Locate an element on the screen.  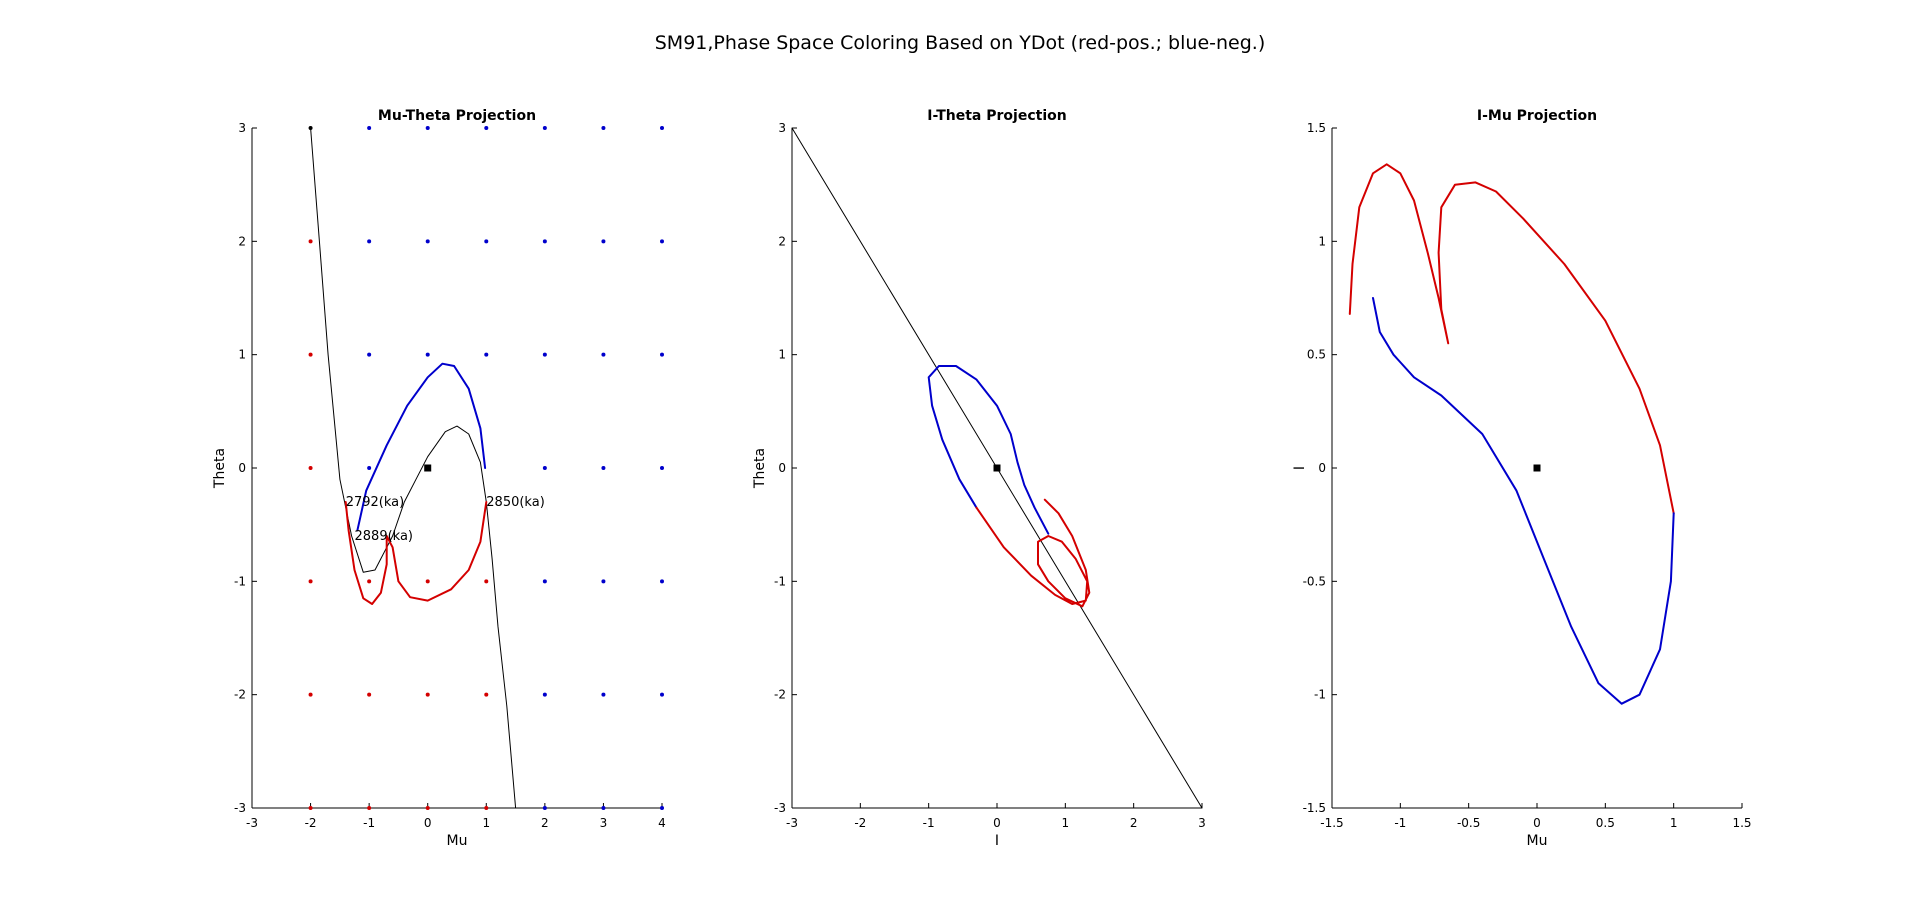
x-tick-label: 4 is located at coordinates (662, 823).